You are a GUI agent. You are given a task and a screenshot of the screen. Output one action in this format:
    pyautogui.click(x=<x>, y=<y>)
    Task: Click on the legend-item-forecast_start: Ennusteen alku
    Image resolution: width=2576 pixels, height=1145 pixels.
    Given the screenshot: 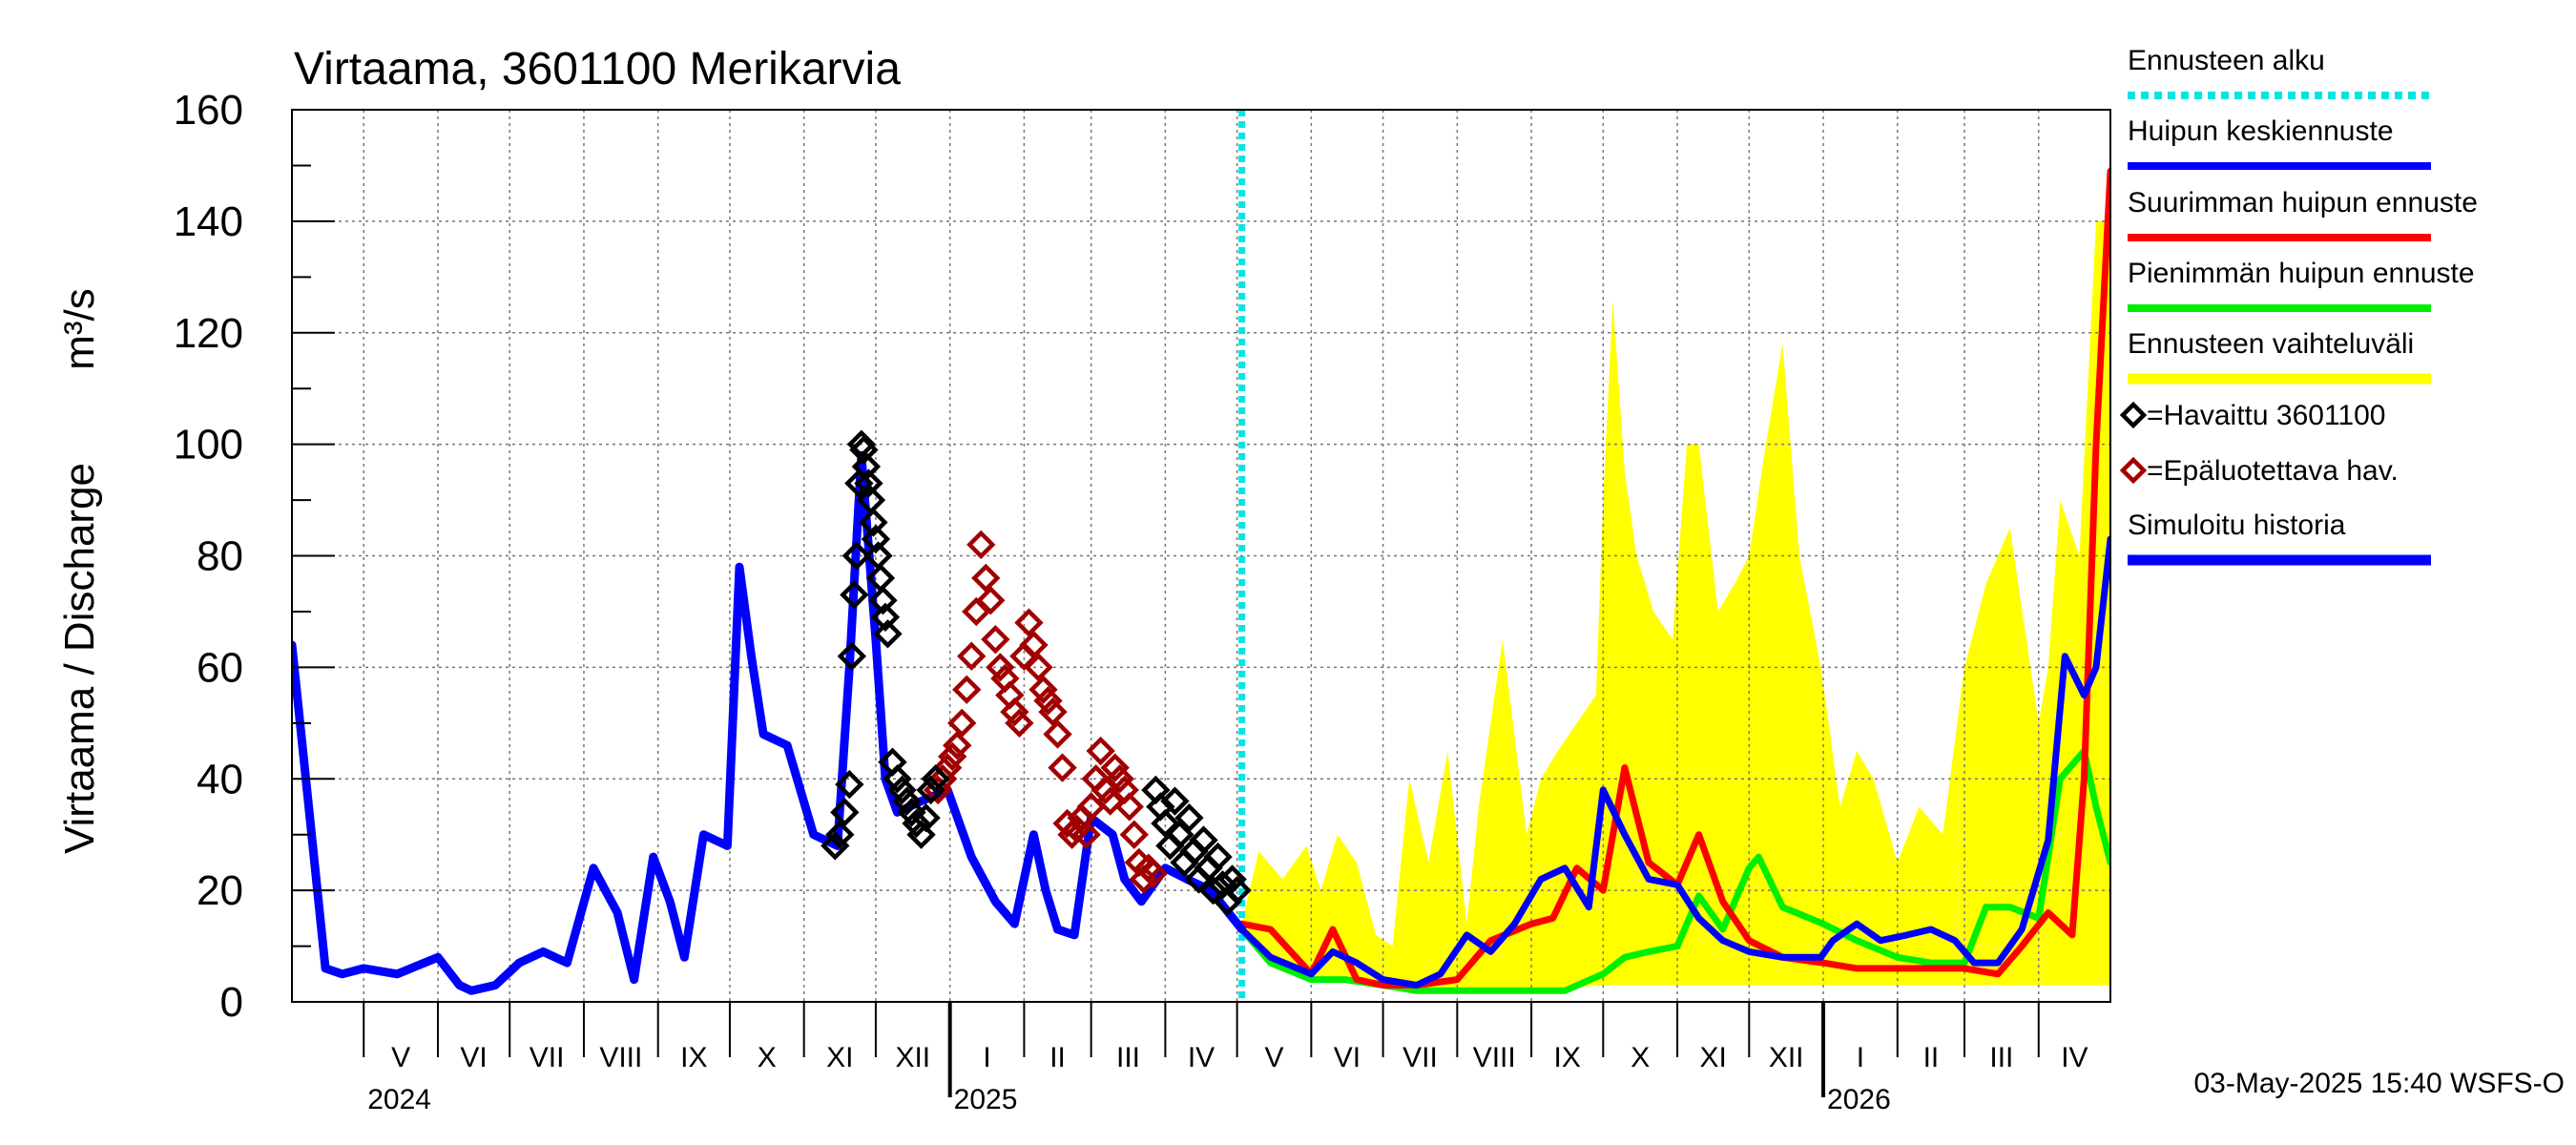 What is the action you would take?
    pyautogui.click(x=2279, y=72)
    